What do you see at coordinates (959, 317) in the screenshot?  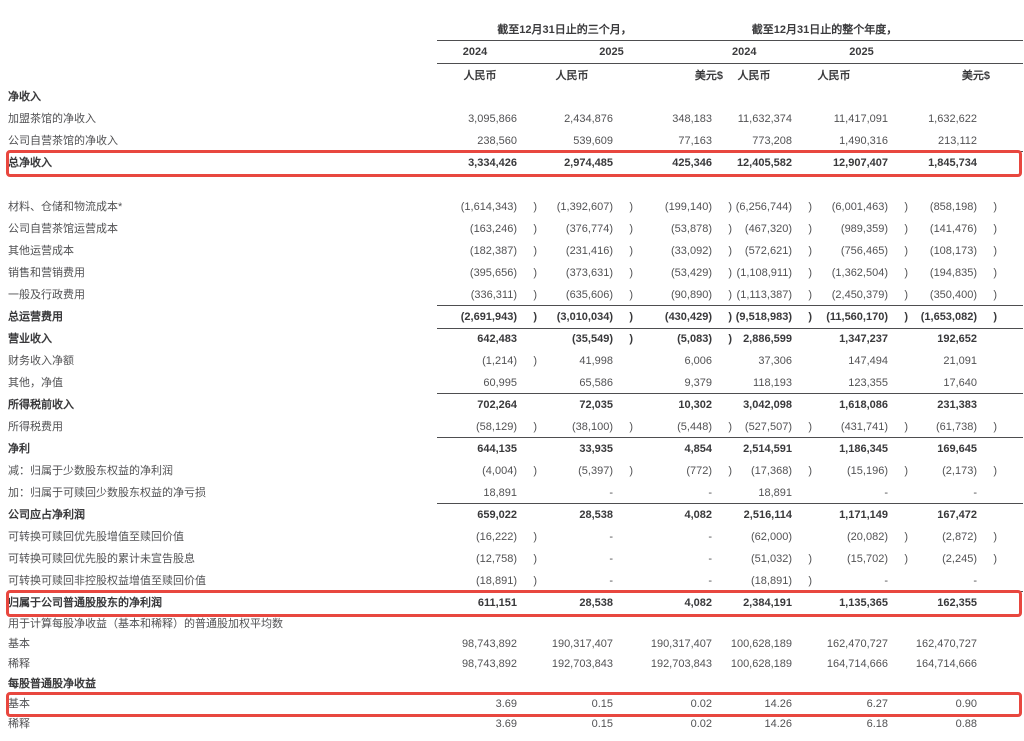 I see `value-cell: (1,653,082))` at bounding box center [959, 317].